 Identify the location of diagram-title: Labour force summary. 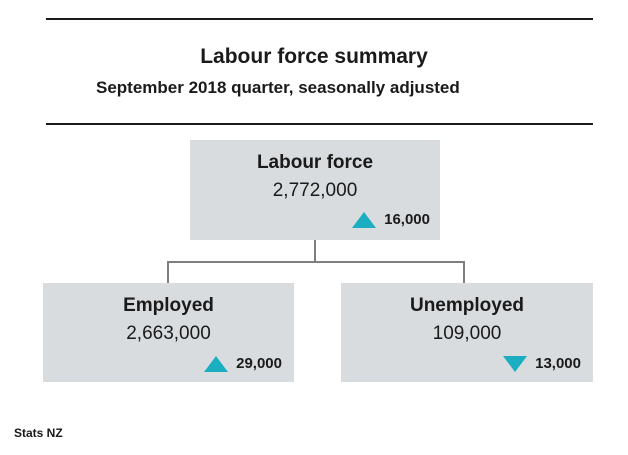
(314, 56).